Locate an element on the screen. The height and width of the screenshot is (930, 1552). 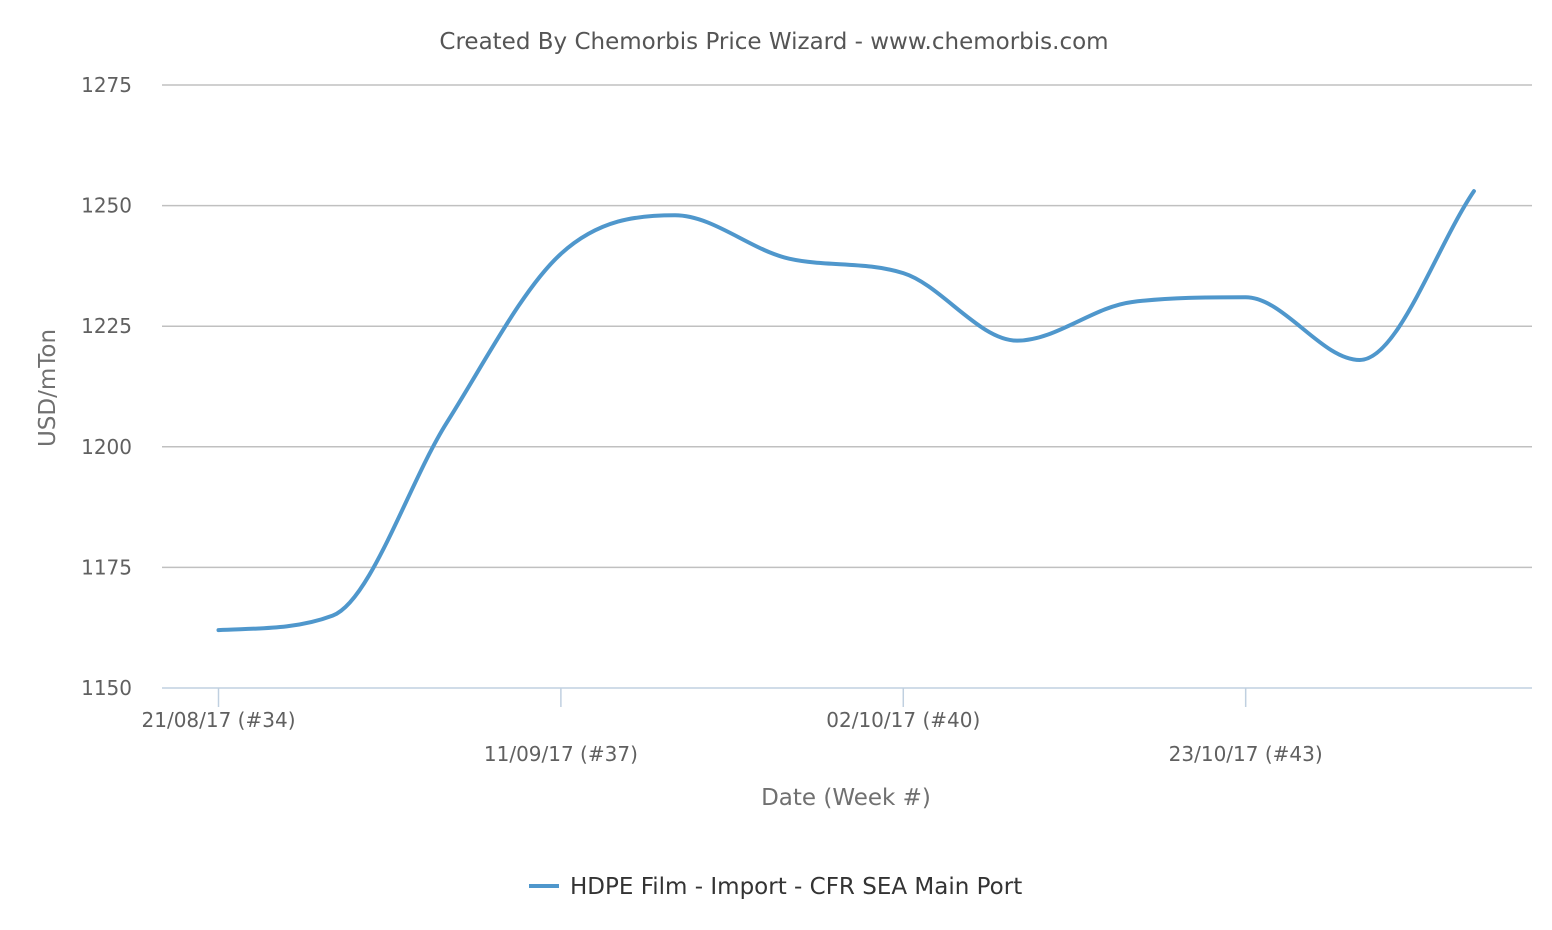
y-tick-label: 1250 is located at coordinates (106, 206).